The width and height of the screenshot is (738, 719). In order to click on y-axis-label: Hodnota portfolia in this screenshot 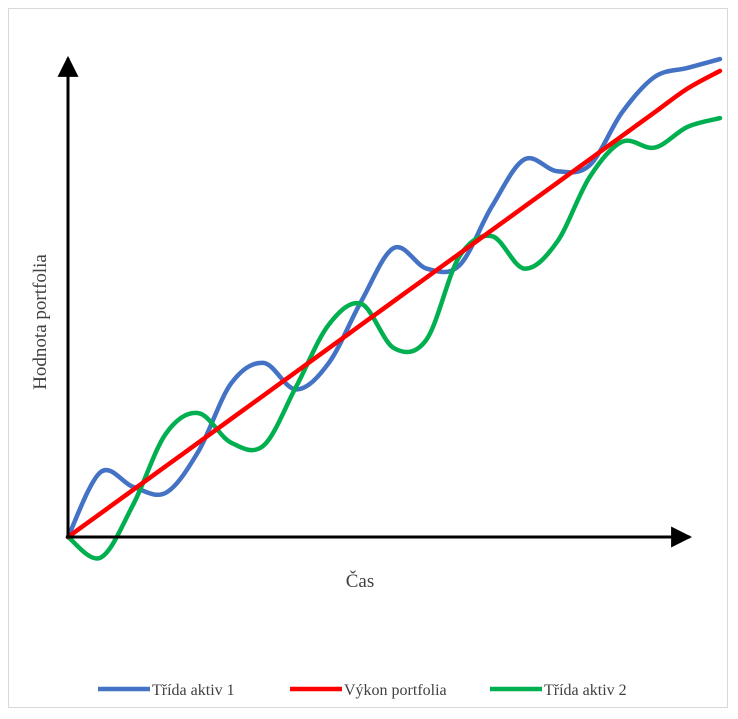, I will do `click(40, 322)`.